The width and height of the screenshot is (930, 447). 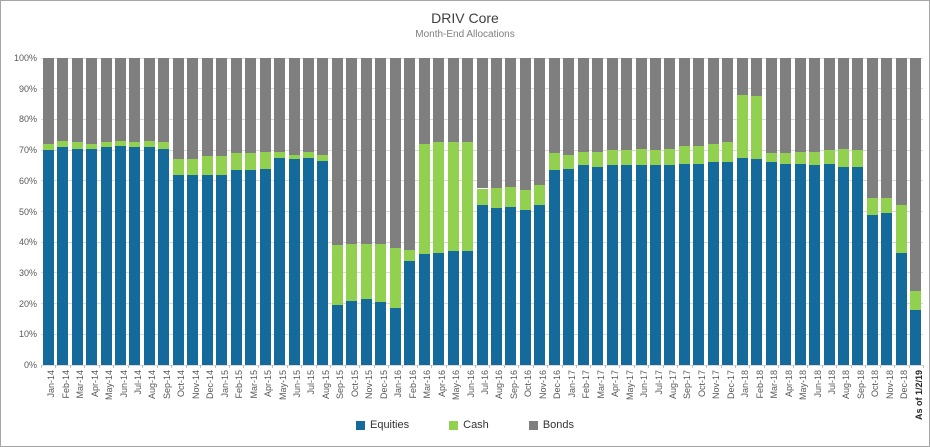 I want to click on x-axis-label: Aug-17, so click(x=672, y=385).